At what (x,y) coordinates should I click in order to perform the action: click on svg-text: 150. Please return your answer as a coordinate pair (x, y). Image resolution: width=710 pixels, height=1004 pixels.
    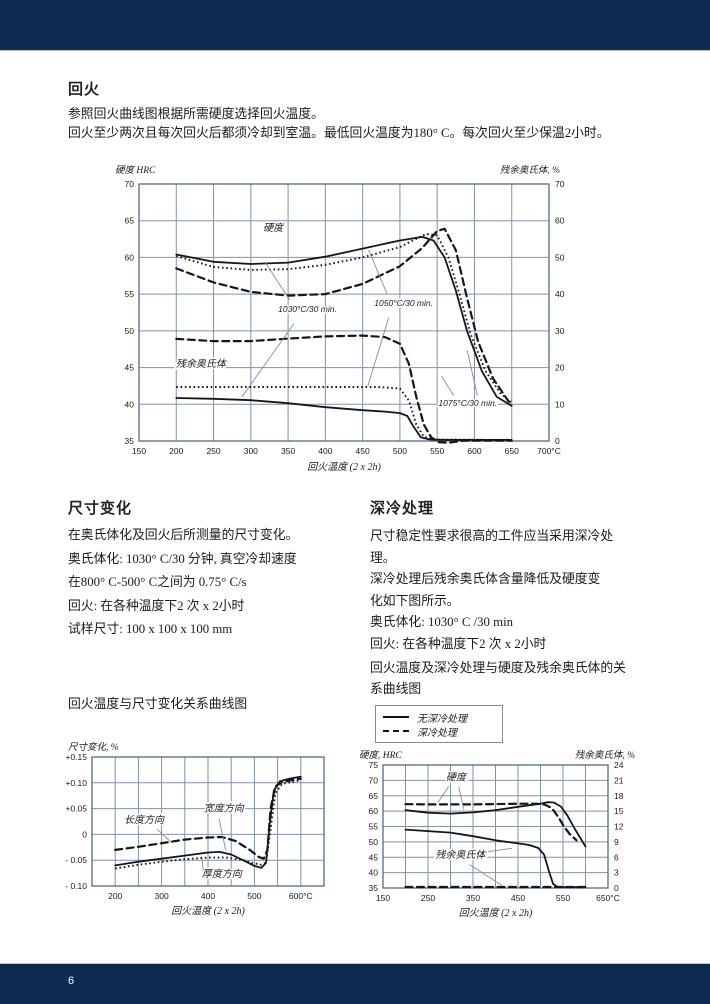
    Looking at the image, I should click on (139, 451).